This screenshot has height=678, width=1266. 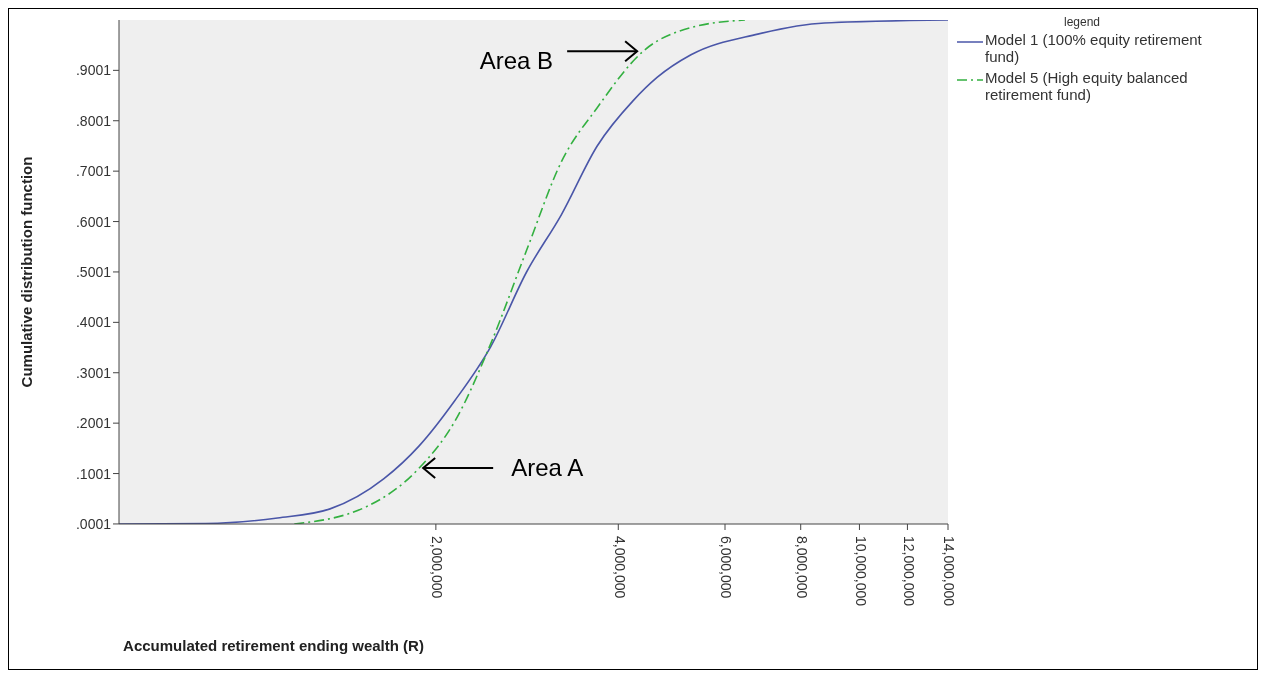 What do you see at coordinates (802, 567) in the screenshot?
I see `x-tick-label: 8,000,000` at bounding box center [802, 567].